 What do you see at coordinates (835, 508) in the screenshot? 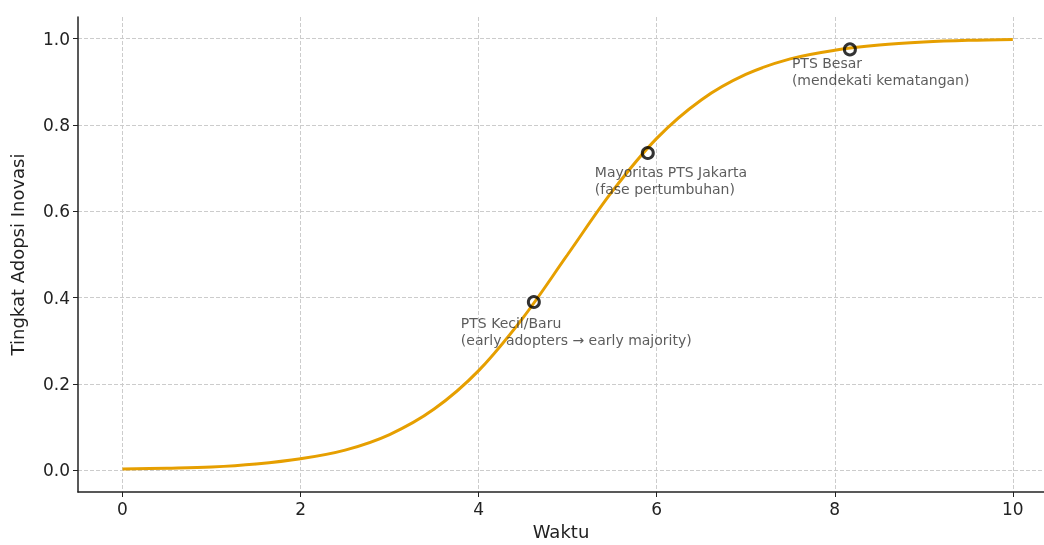
I see `x-tick-label: 8` at bounding box center [835, 508].